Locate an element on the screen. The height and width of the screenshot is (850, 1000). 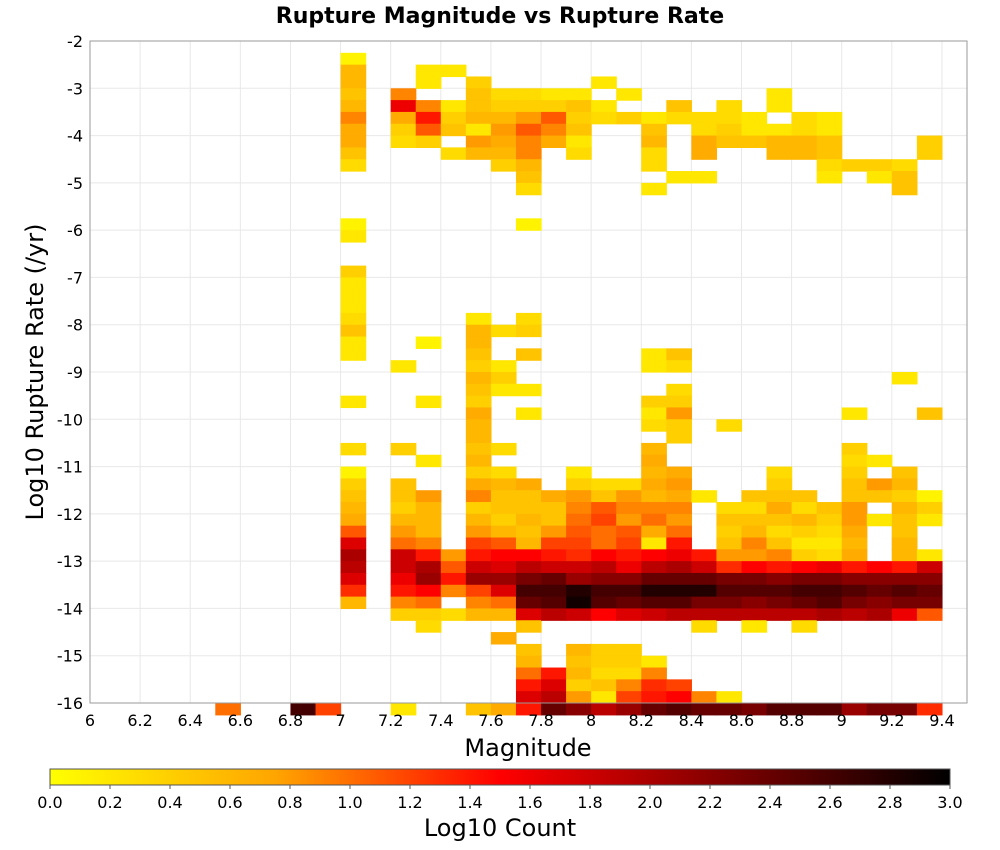
chart-title: Rupture Magnitude vs Rupture Rate is located at coordinates (500, 16).